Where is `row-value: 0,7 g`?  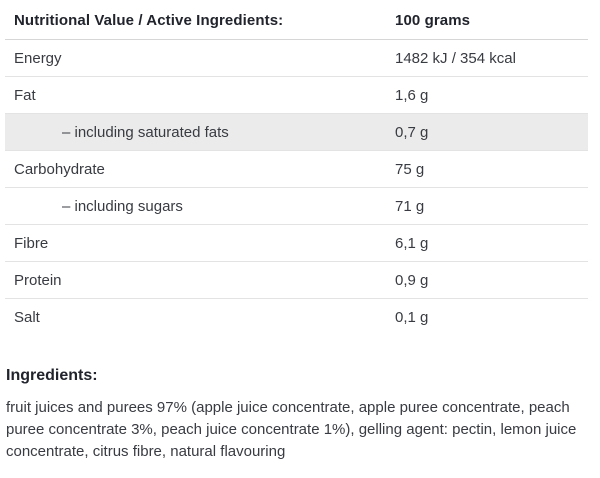 row-value: 0,7 g is located at coordinates (412, 132).